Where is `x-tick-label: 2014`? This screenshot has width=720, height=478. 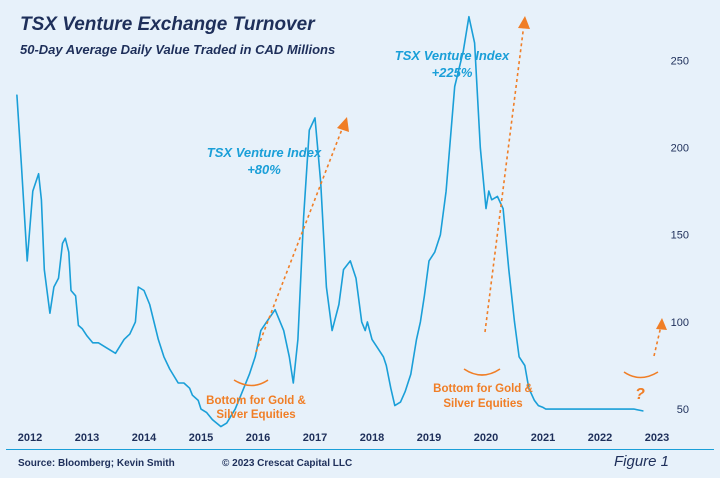 x-tick-label: 2014 is located at coordinates (144, 438).